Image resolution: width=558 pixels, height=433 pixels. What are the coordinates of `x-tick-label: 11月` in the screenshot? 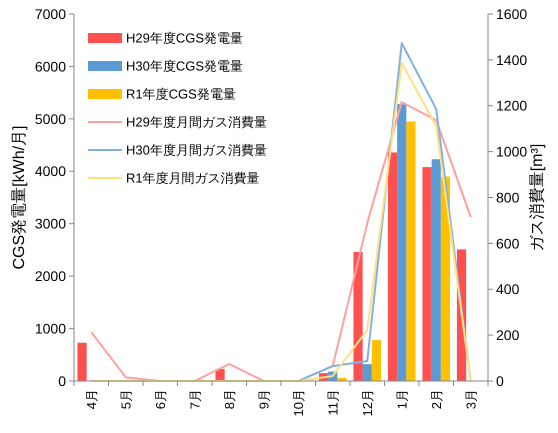 It's located at (332, 402).